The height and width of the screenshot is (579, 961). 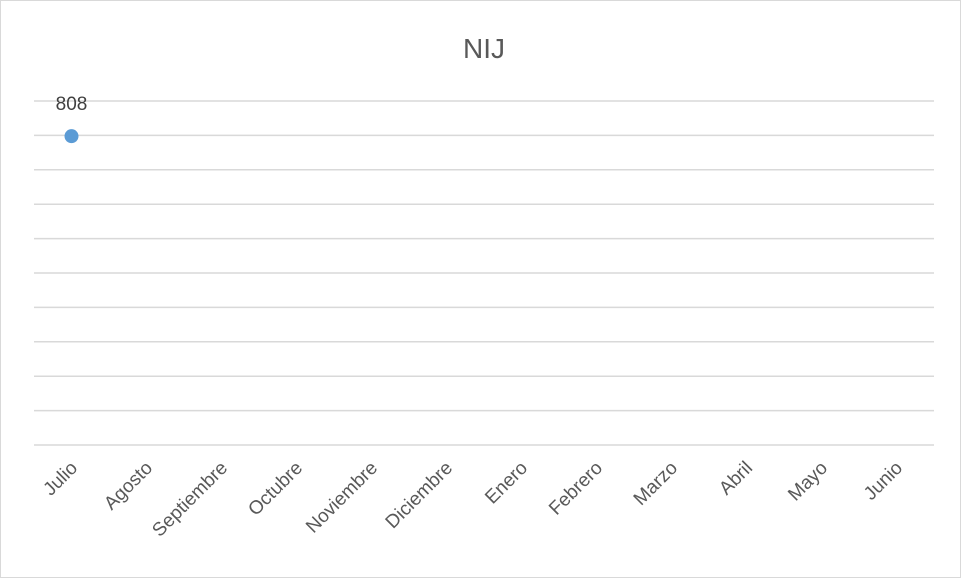 What do you see at coordinates (484, 48) in the screenshot?
I see `chart-title: NIJ` at bounding box center [484, 48].